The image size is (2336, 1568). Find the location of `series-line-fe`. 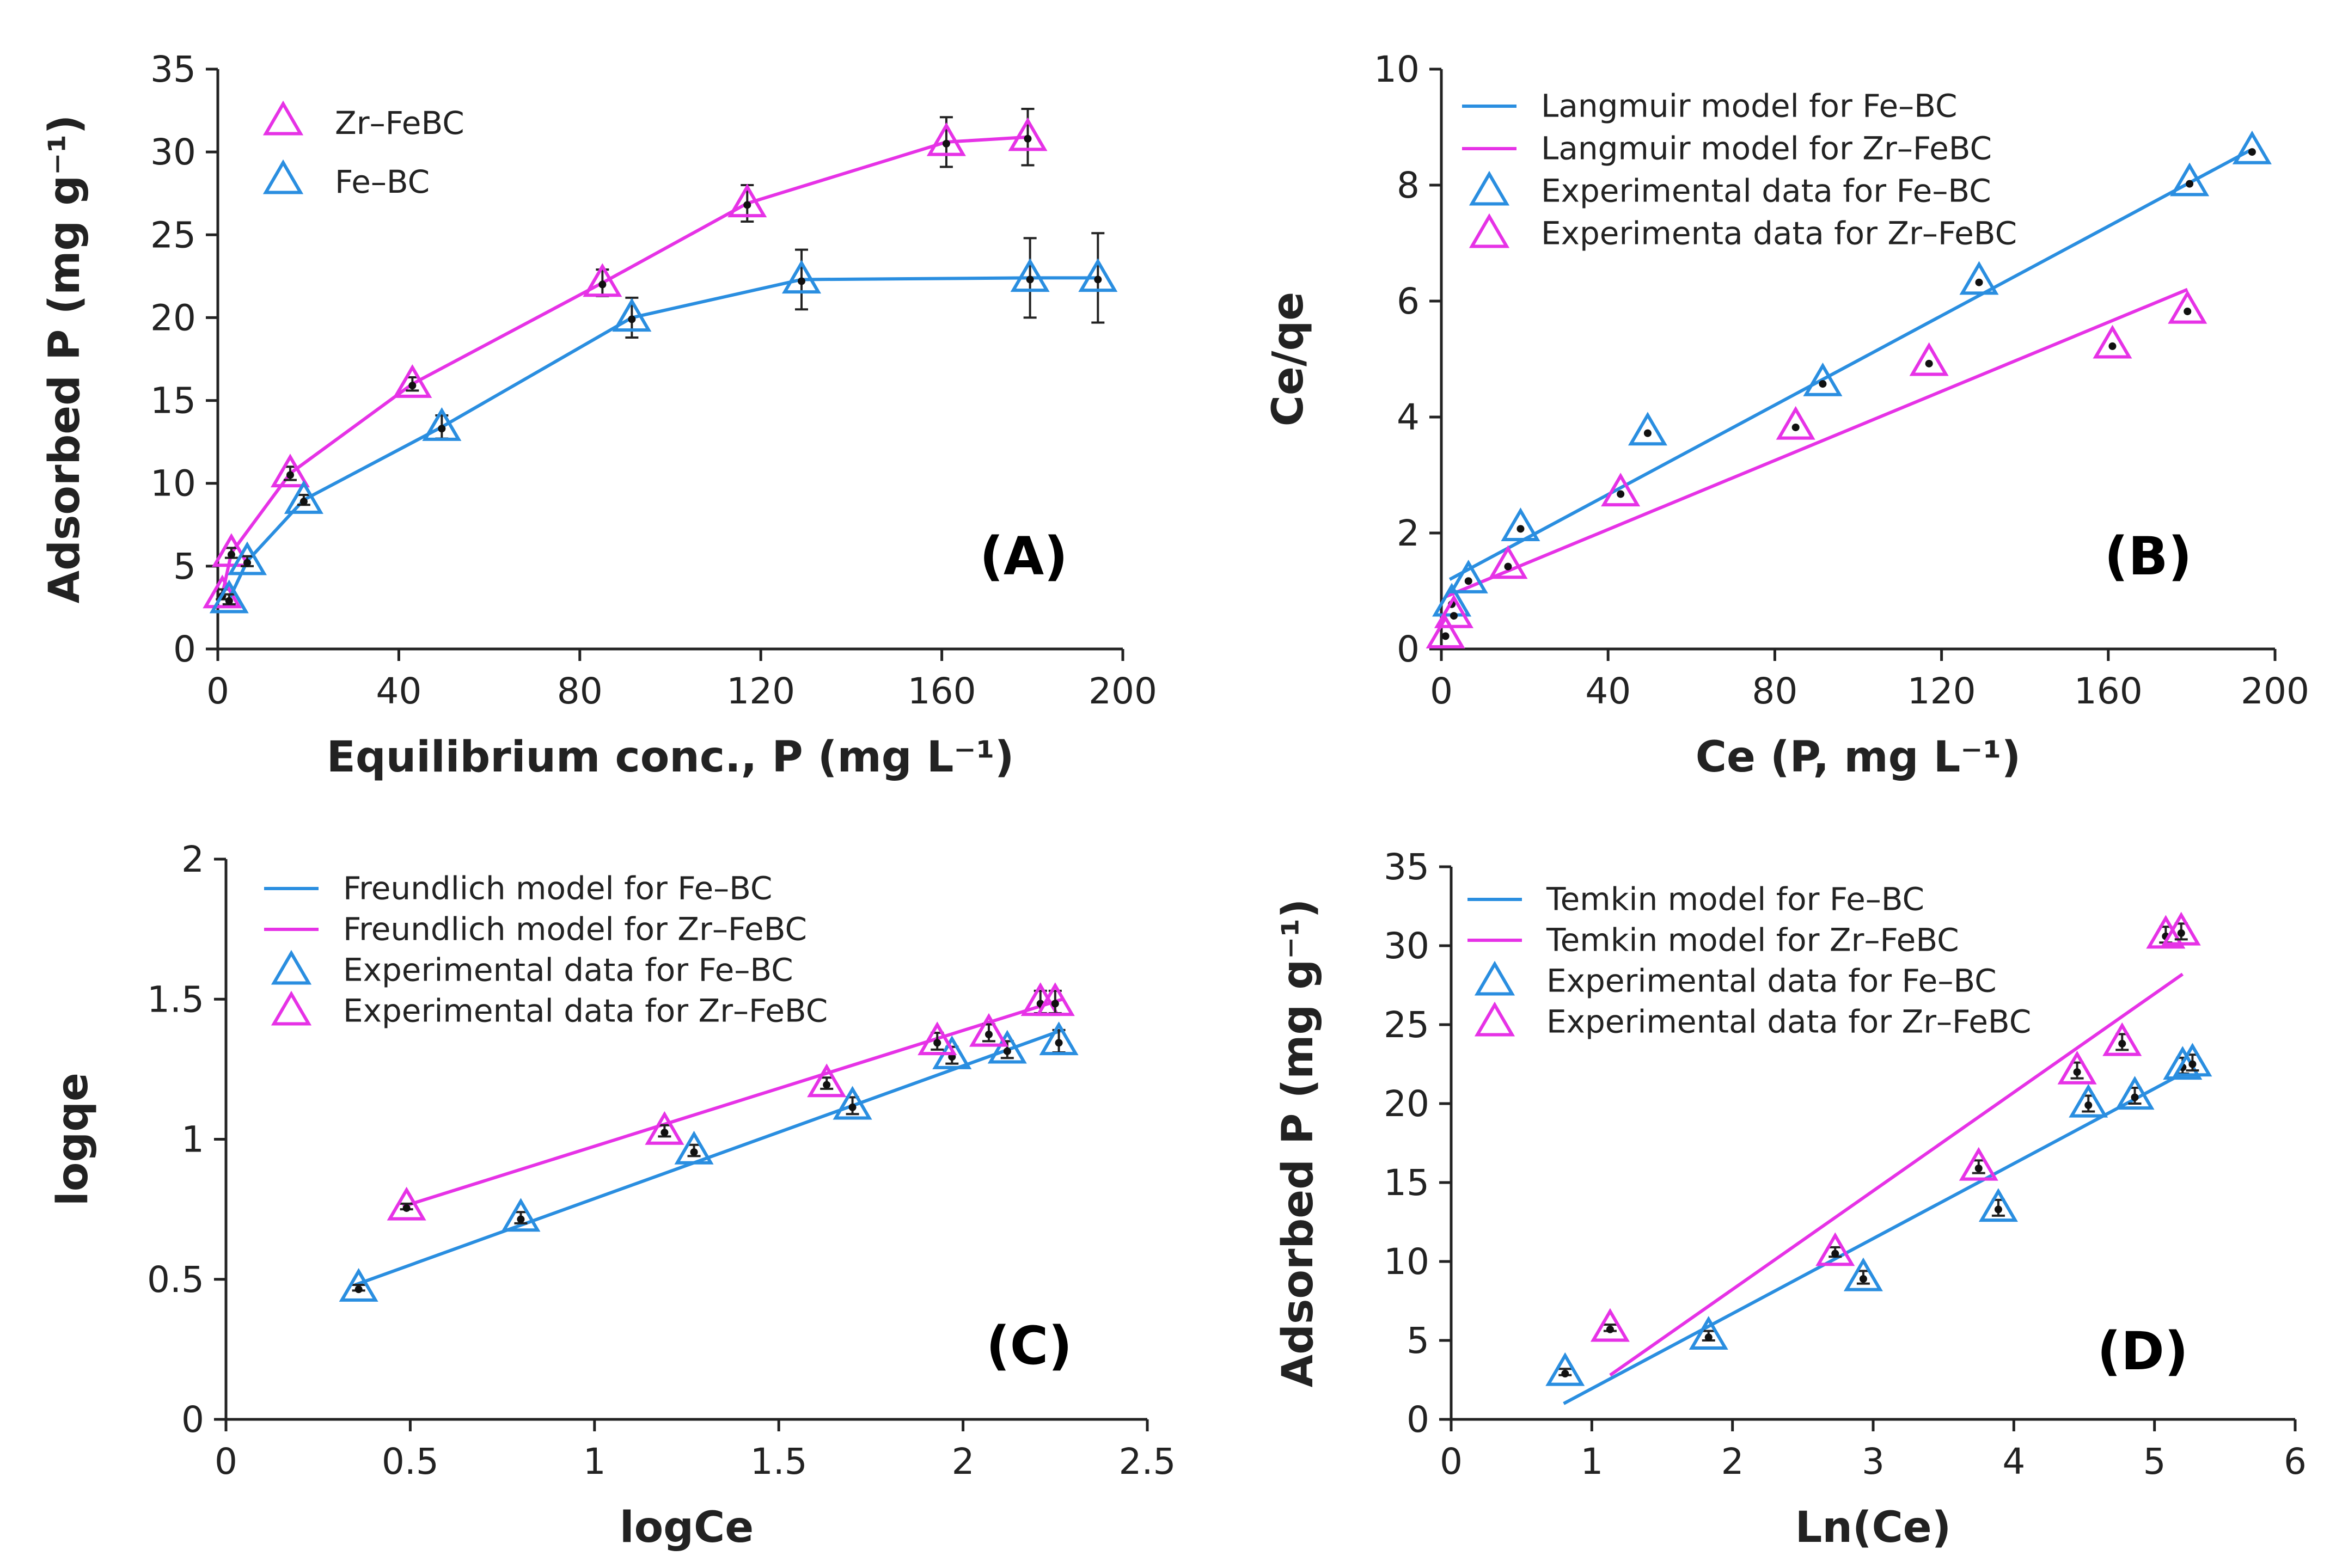

series-line-fe is located at coordinates (663, 438).